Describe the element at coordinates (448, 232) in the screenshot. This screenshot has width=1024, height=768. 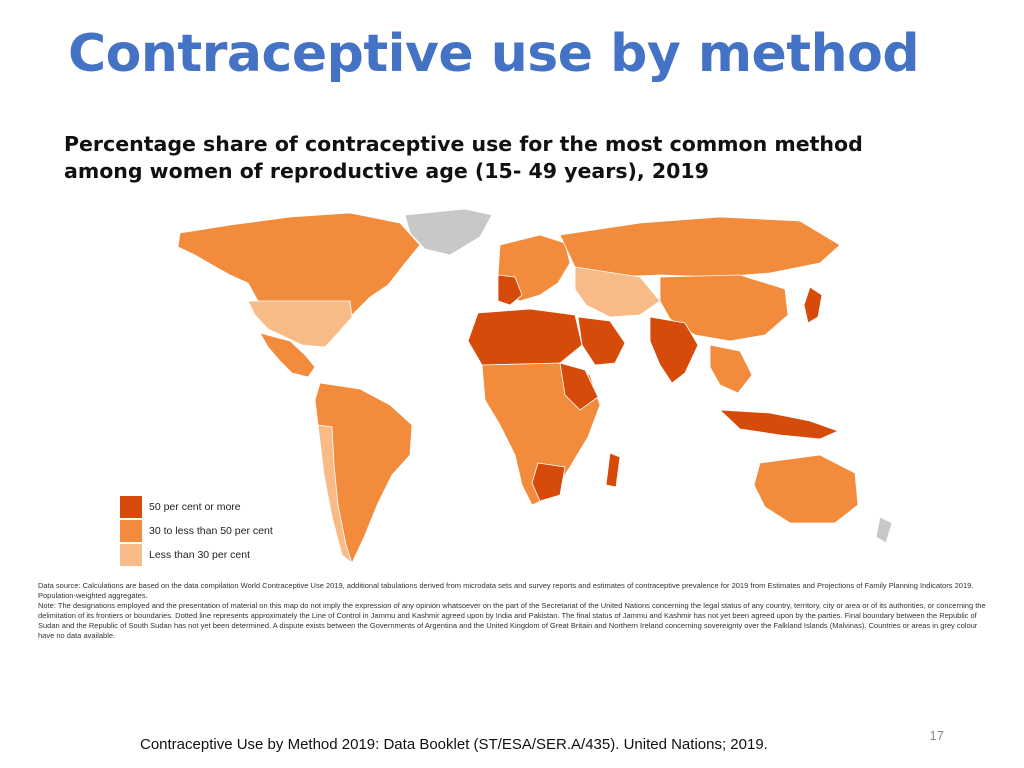
I see `region-greenland` at that location.